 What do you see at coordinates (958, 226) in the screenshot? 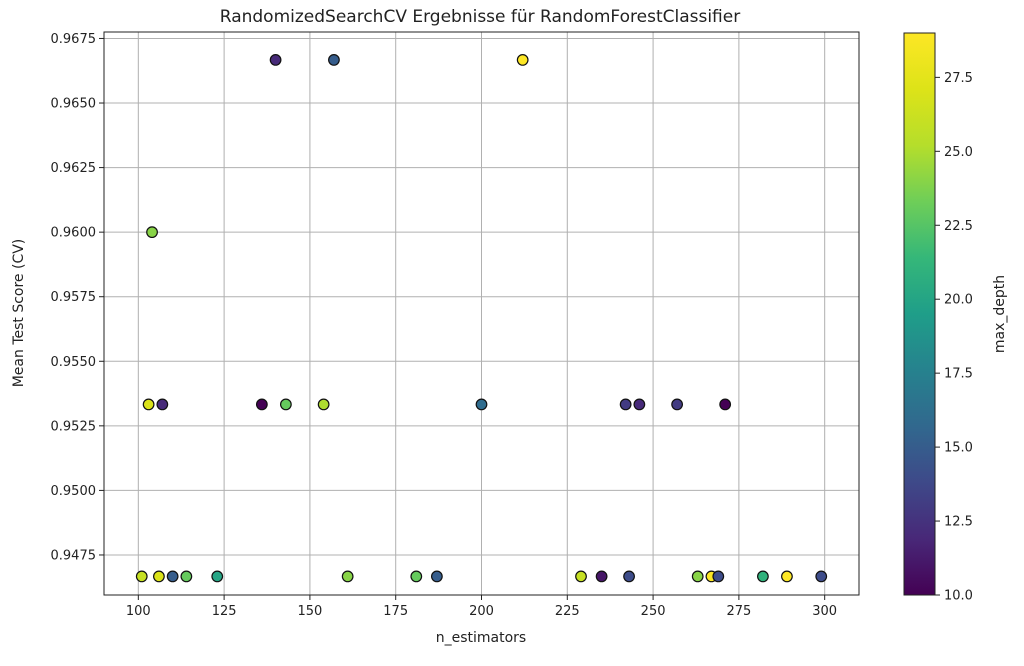
I see `colorbar-tick-label: 22.5` at bounding box center [958, 226].